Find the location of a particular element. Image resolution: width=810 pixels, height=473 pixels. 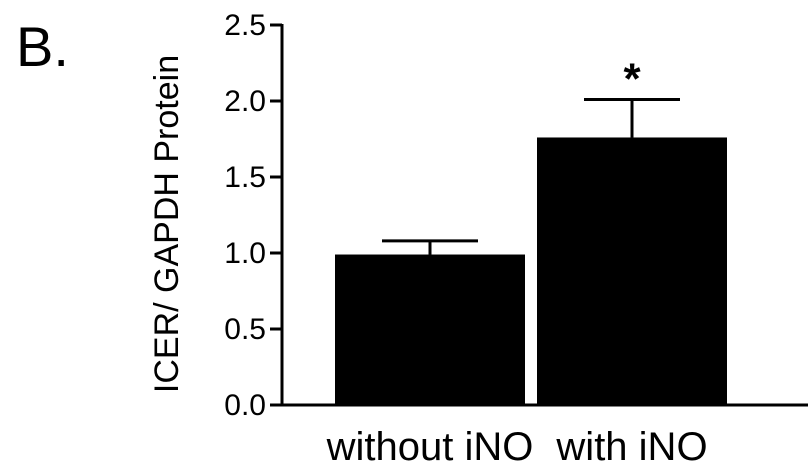

y-tick-label: 1.5 is located at coordinates (245, 177).